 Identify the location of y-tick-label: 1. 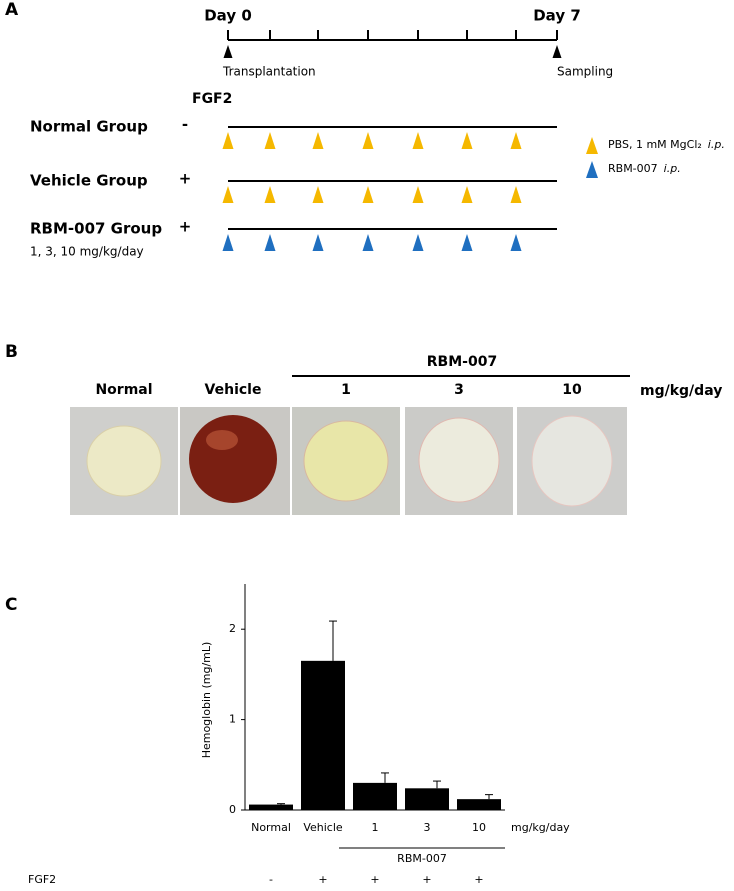
(232, 719).